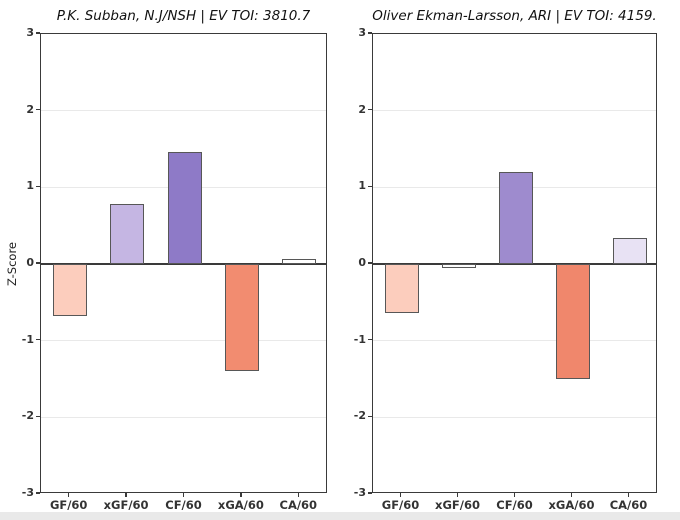 The image size is (680, 520). What do you see at coordinates (340, 516) in the screenshot?
I see `screenshot-bottom-edge-strip` at bounding box center [340, 516].